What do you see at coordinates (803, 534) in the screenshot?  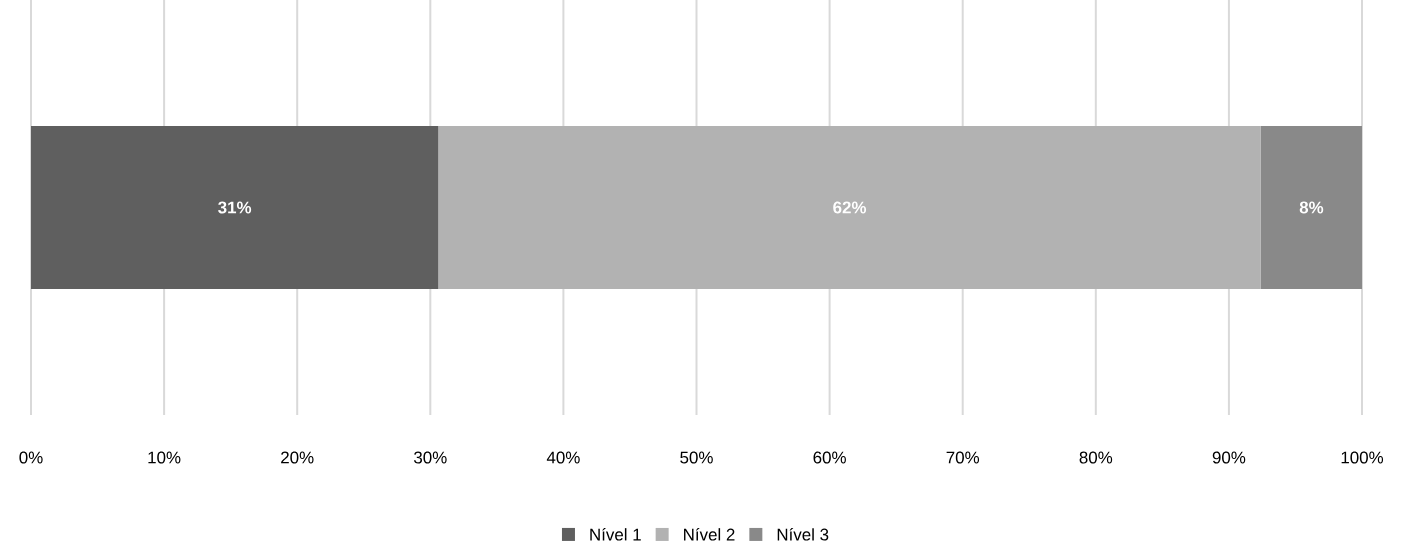 I see `legend-label: Nível 3` at bounding box center [803, 534].